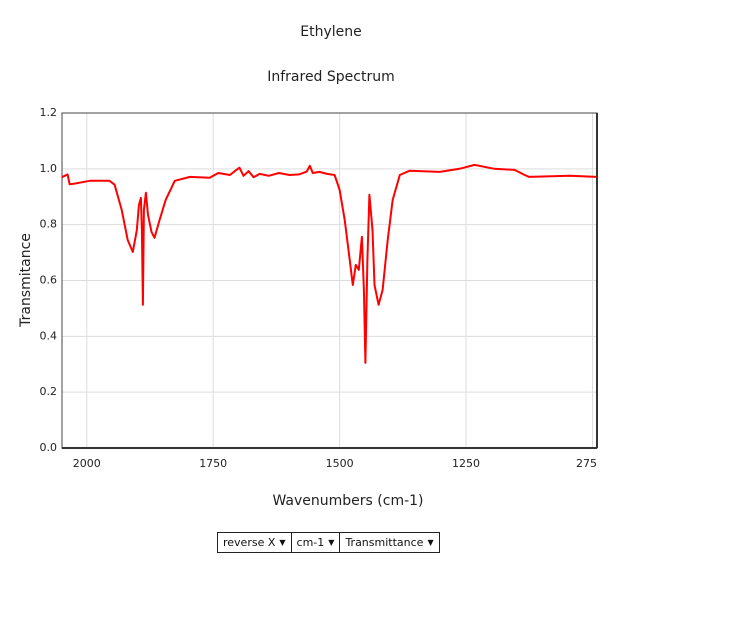  What do you see at coordinates (249, 542) in the screenshot?
I see `dropdown-label: reverse X` at bounding box center [249, 542].